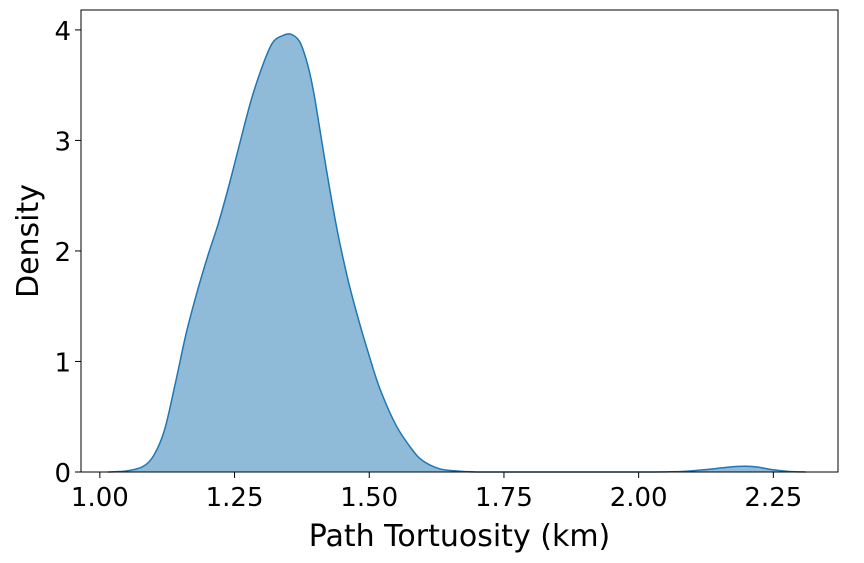  What do you see at coordinates (28, 241) in the screenshot?
I see `y-axis-label: Density` at bounding box center [28, 241].